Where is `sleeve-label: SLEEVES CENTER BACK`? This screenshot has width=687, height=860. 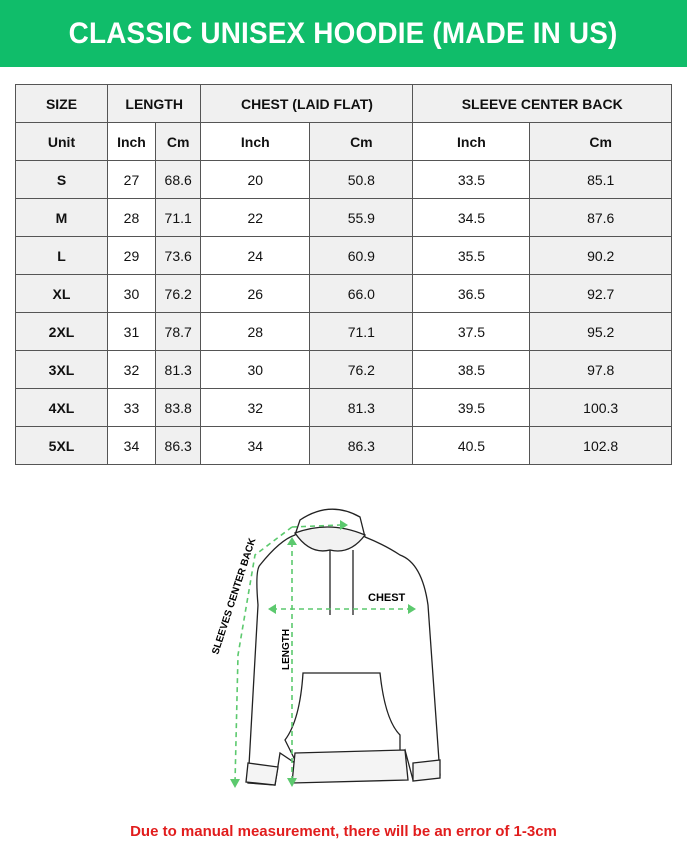 sleeve-label: SLEEVES CENTER BACK is located at coordinates (234, 596).